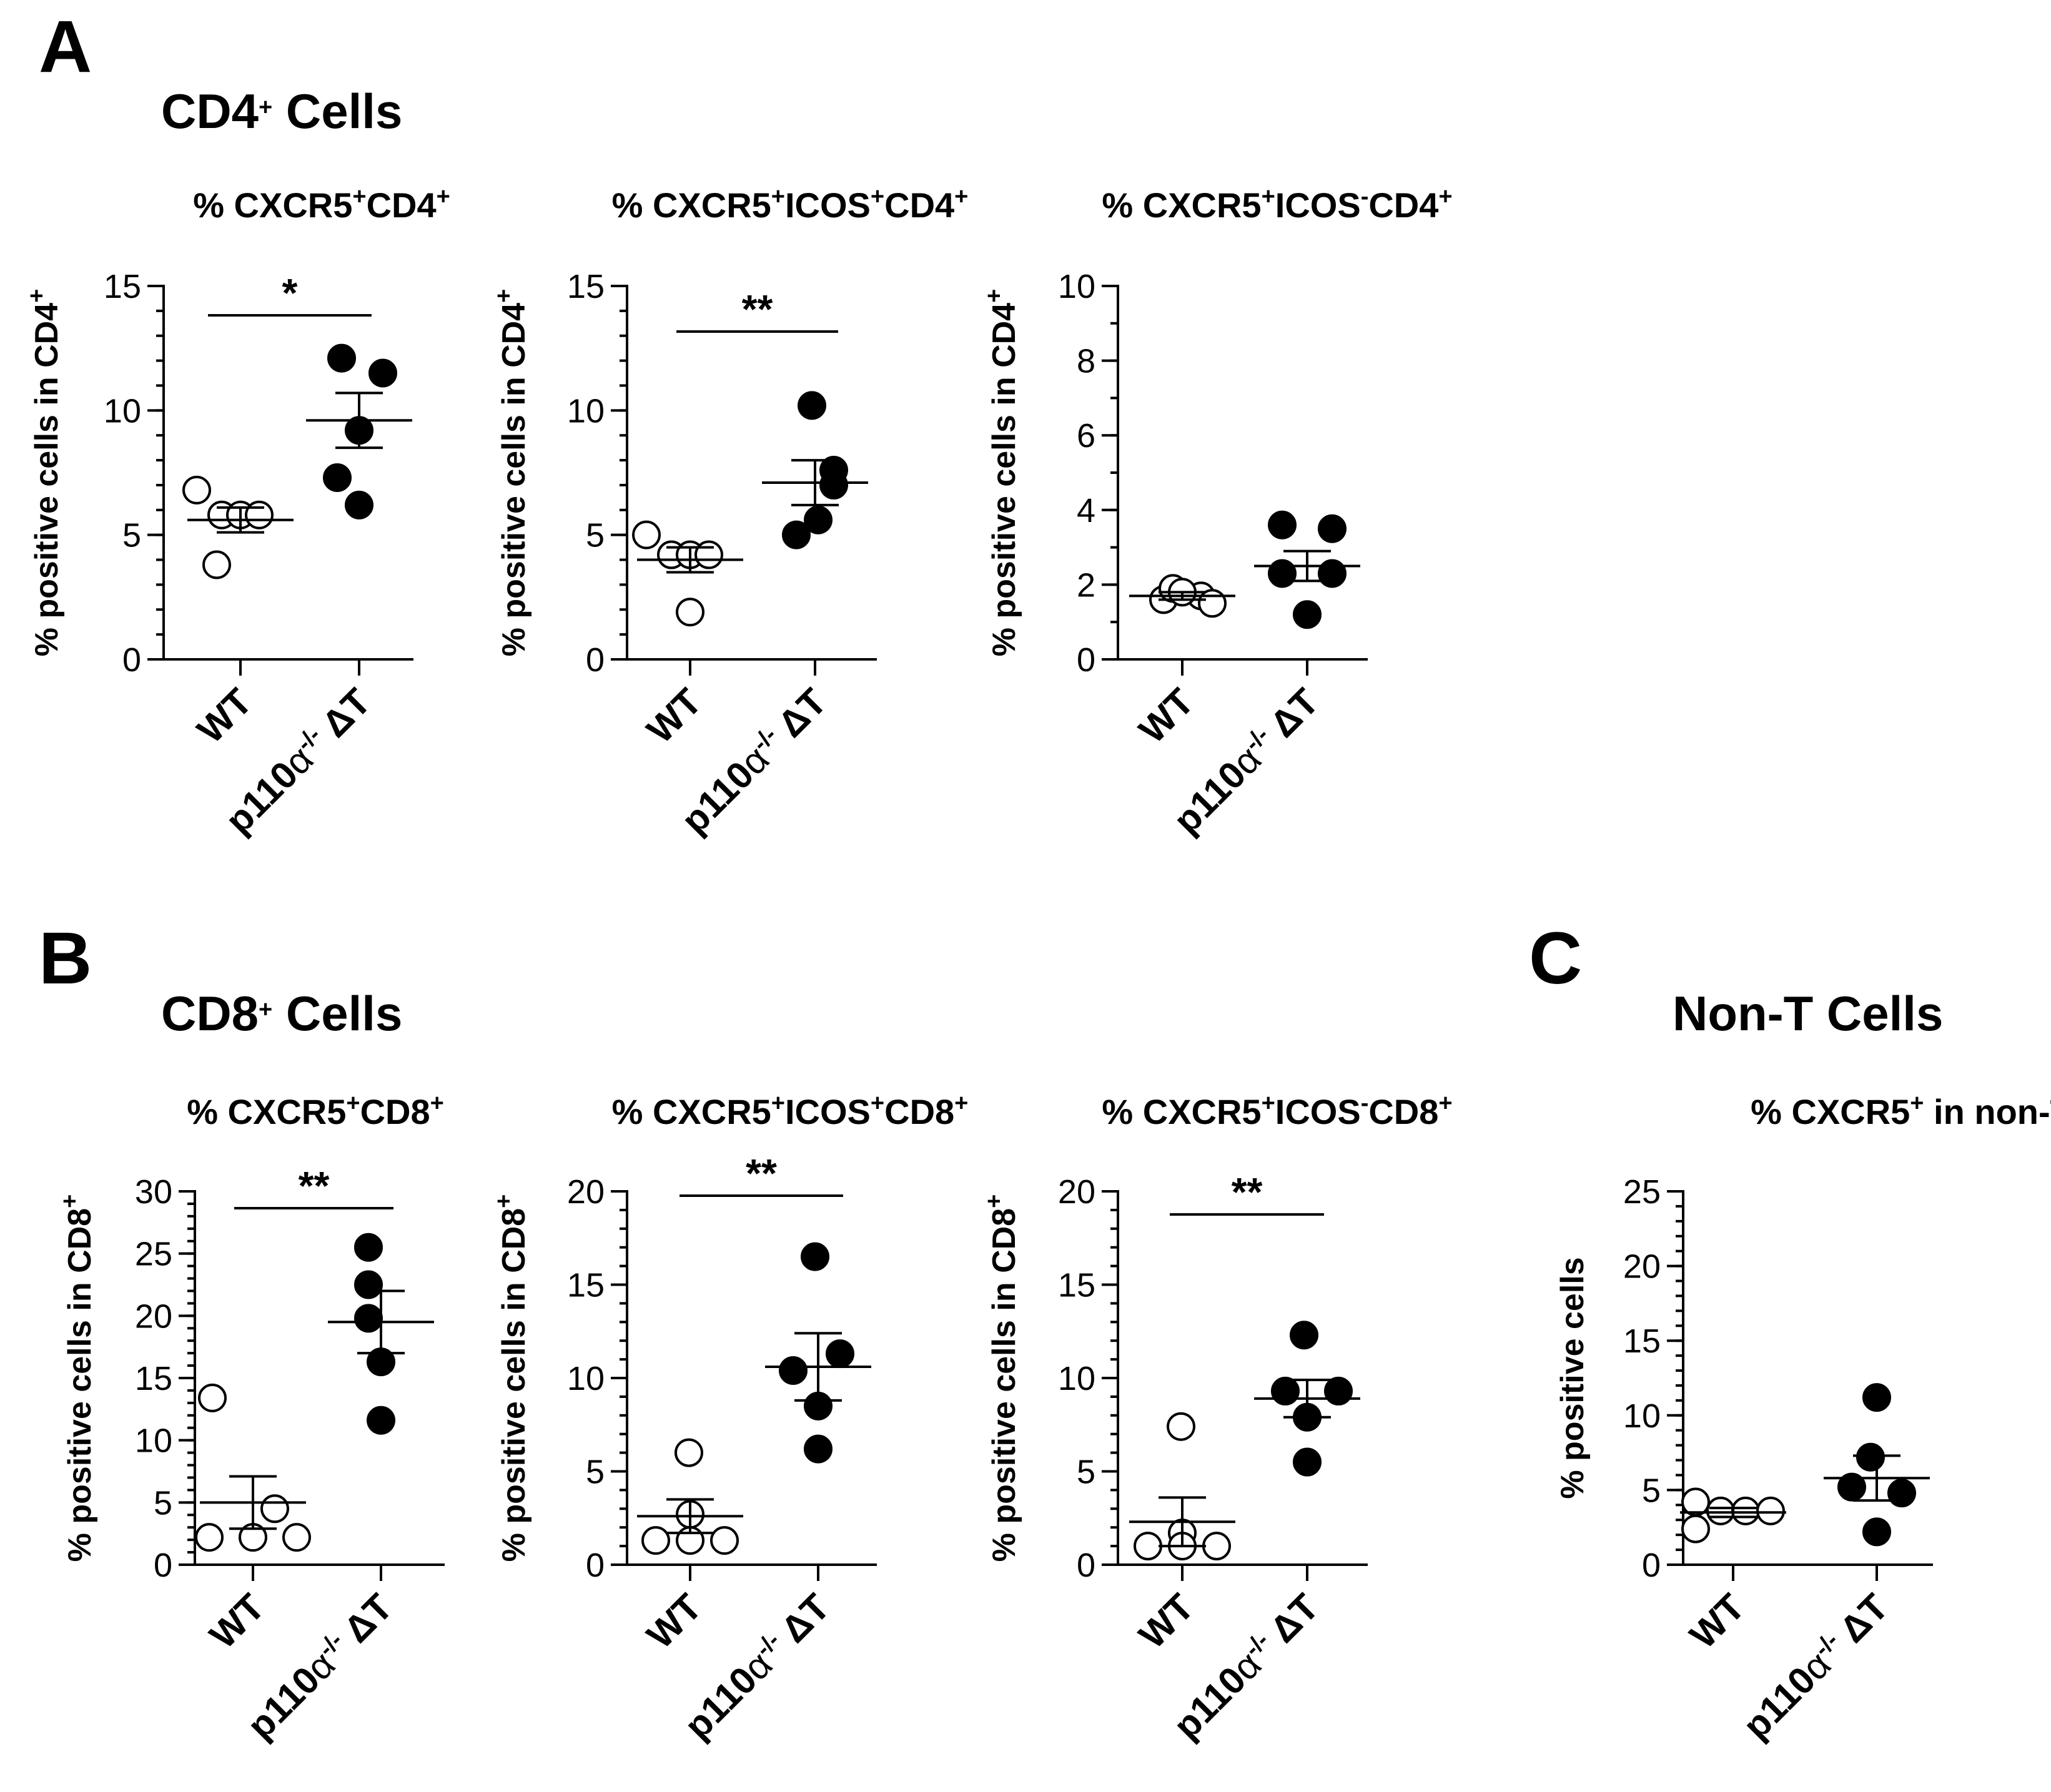 The image size is (2051, 1792). Describe the element at coordinates (80, 1385) in the screenshot. I see `label-text: % positive cells in CD8` at that location.